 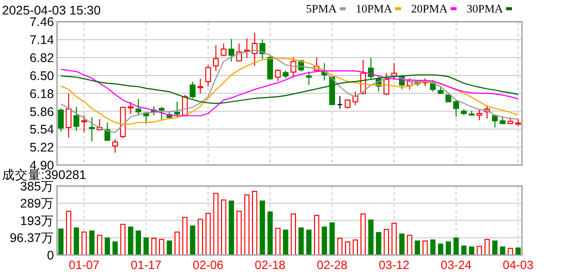 I want to click on y-tick-label: 5.22, so click(x=42, y=147).